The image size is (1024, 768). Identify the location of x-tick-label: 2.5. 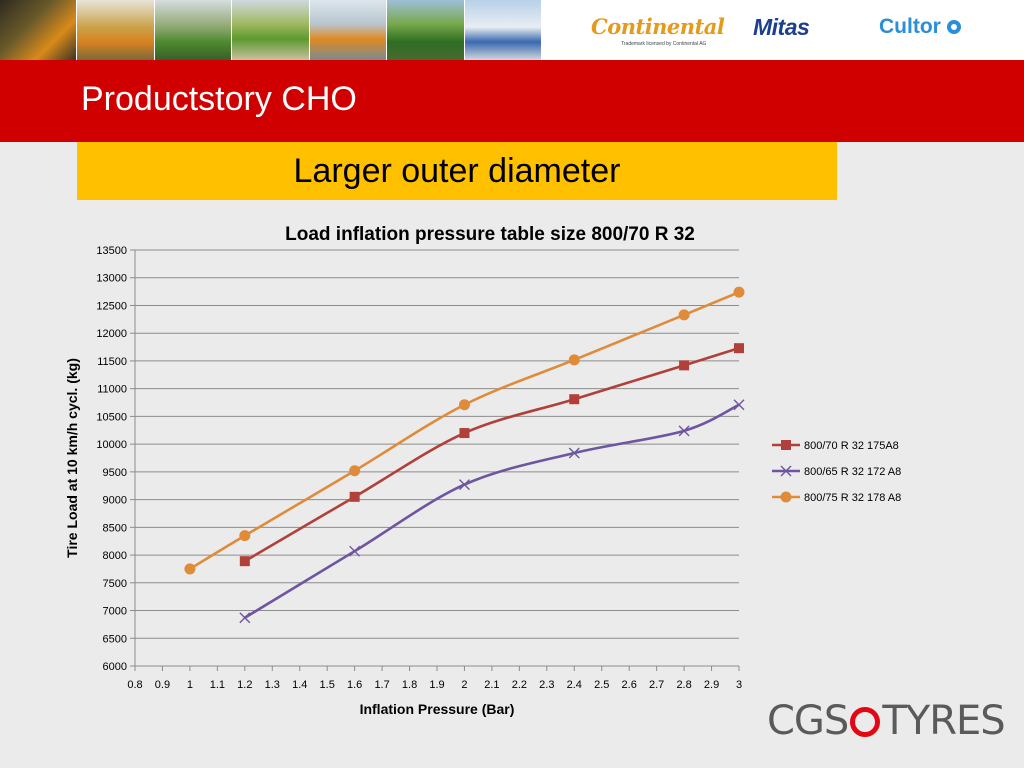
(601, 685).